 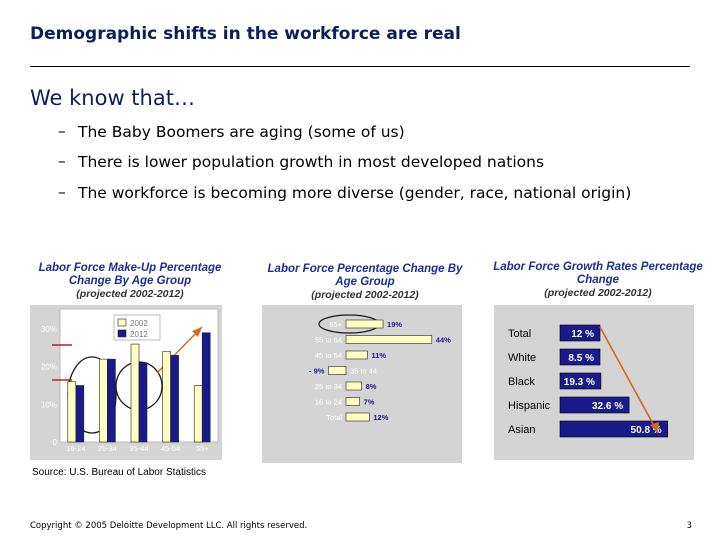 I want to click on chart3-category-label: Total, so click(x=519, y=334).